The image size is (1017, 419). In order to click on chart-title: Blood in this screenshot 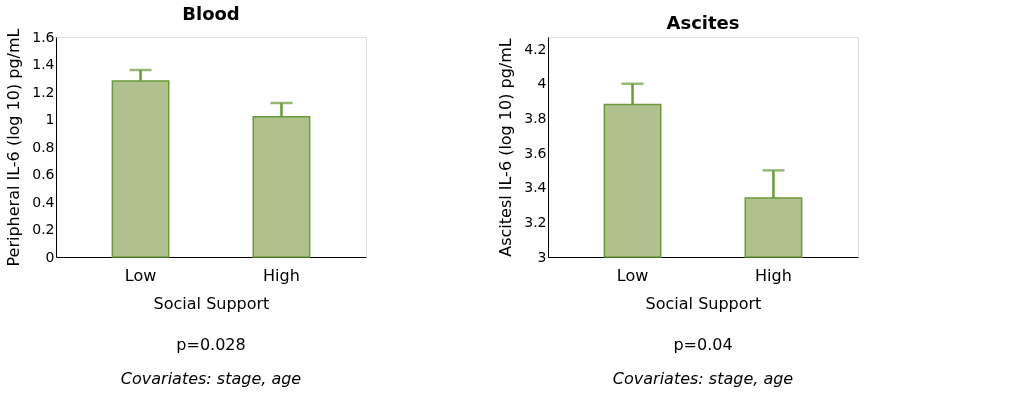, I will do `click(211, 13)`.